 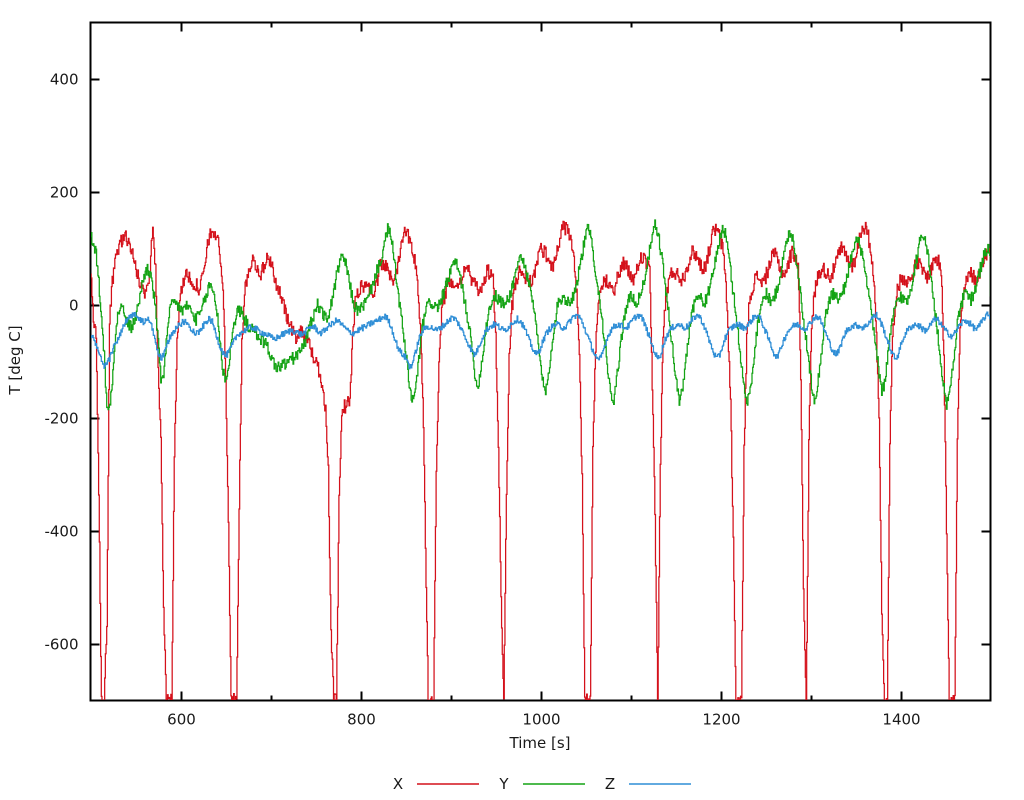 I want to click on x-tick-label: 1200, so click(x=721, y=720).